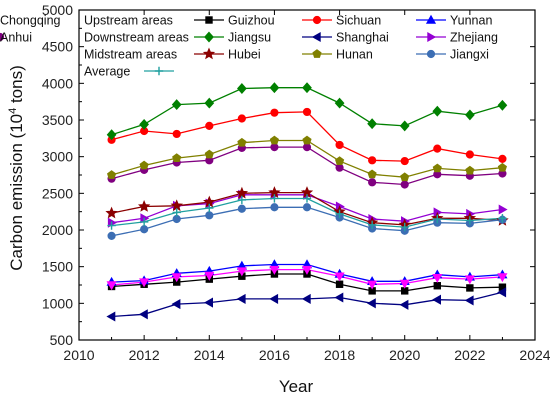 The image size is (550, 402). Describe the element at coordinates (339, 355) in the screenshot. I see `x-tick-label: 2018` at that location.